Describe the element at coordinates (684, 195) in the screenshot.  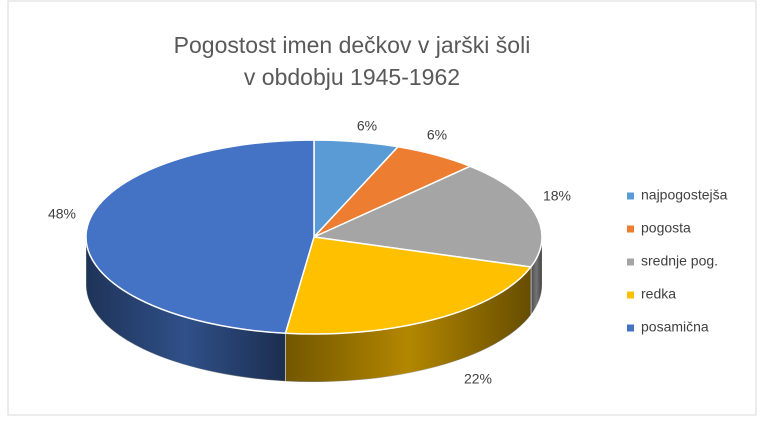
I see `legend-label: najpogostejša` at that location.